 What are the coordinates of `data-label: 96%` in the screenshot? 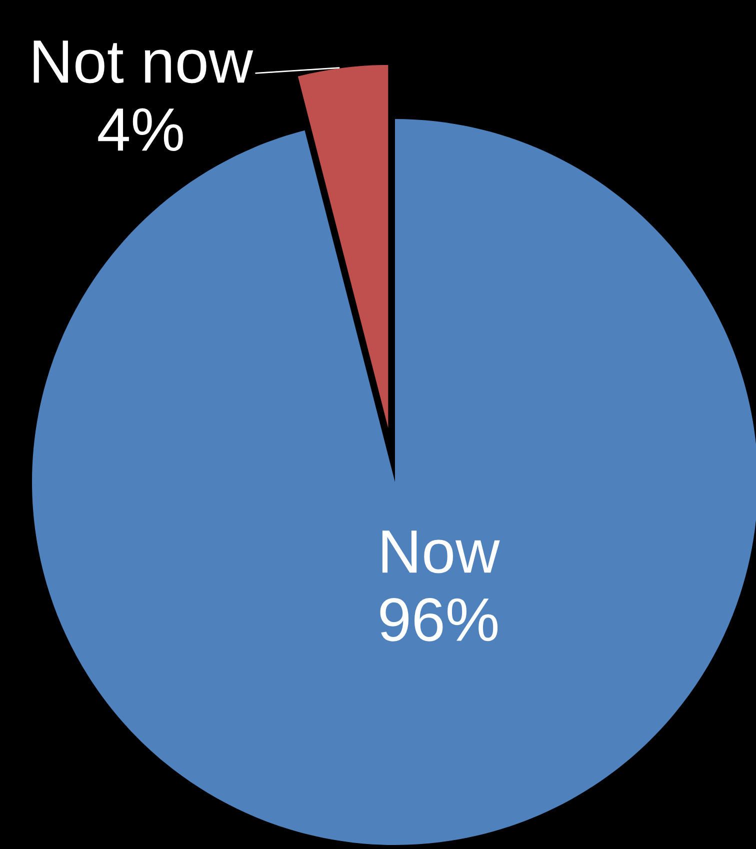 It's located at (439, 620).